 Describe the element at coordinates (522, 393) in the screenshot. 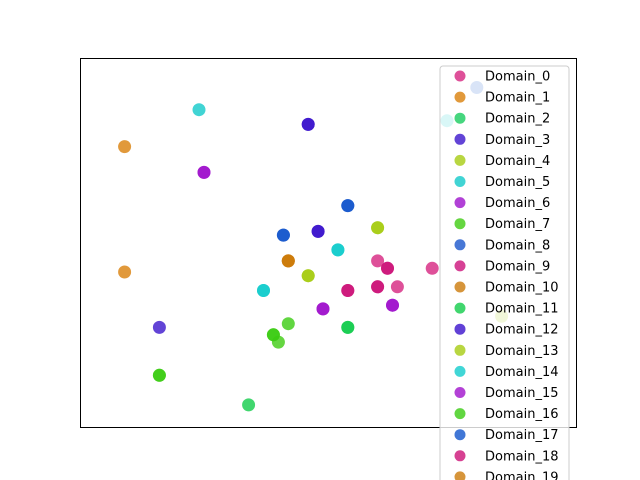

I see `legend-label-domain-15: Domain_15` at that location.